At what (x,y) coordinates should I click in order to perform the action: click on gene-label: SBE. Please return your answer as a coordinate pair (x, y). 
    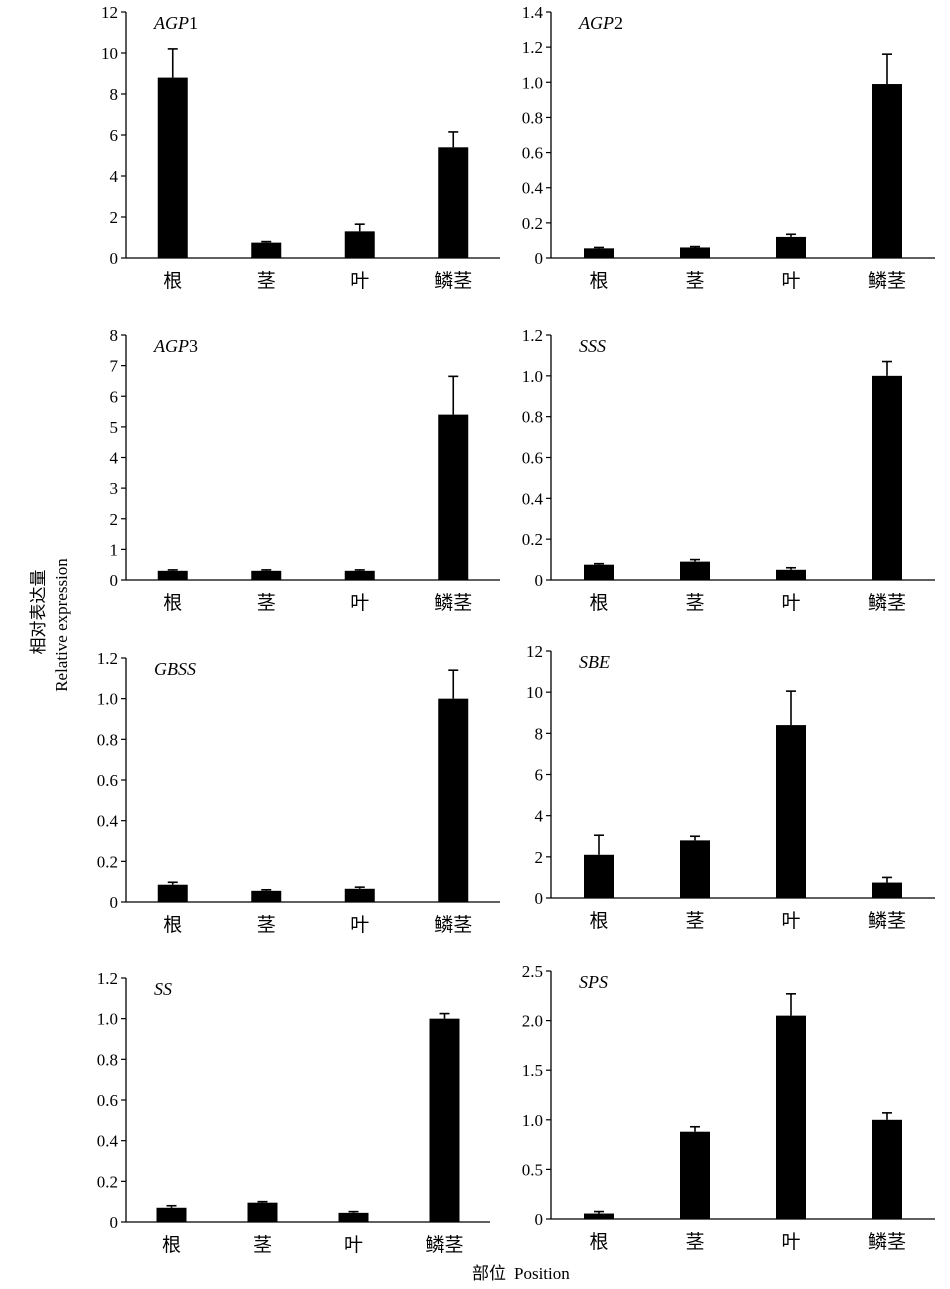
    Looking at the image, I should click on (594, 662).